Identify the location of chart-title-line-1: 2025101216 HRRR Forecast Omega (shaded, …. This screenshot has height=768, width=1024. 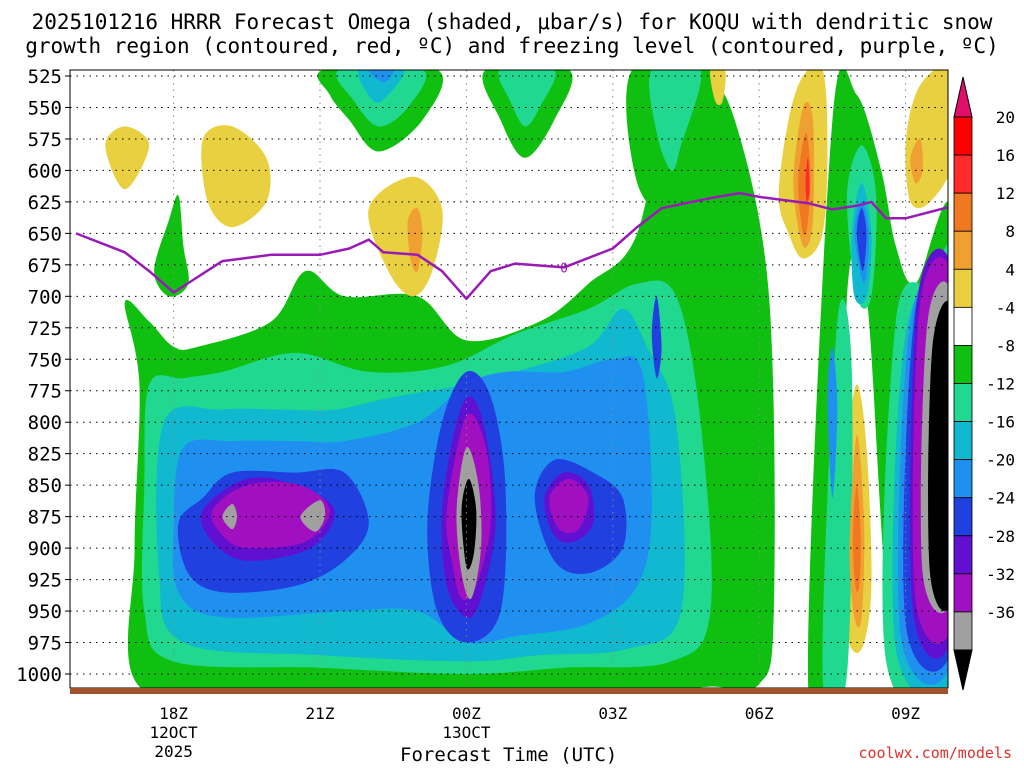
(512, 22).